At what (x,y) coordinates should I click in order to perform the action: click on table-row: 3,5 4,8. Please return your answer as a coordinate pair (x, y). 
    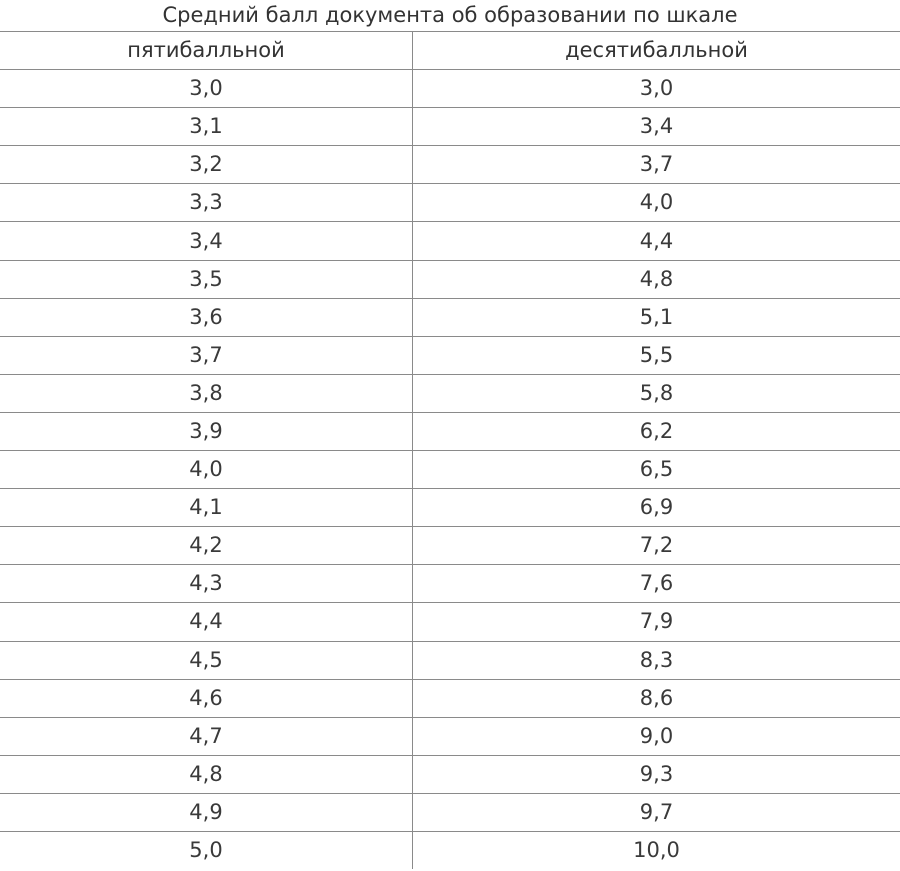
    Looking at the image, I should click on (450, 279).